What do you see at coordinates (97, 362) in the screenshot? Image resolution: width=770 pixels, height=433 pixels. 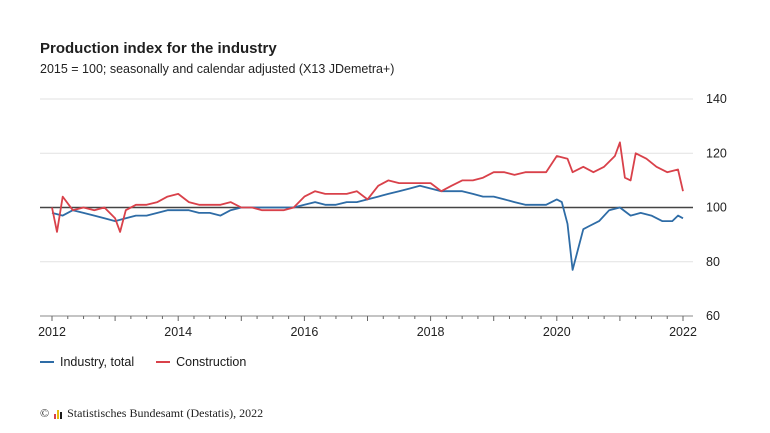 I see `legend-label-industry: Industry, total` at bounding box center [97, 362].